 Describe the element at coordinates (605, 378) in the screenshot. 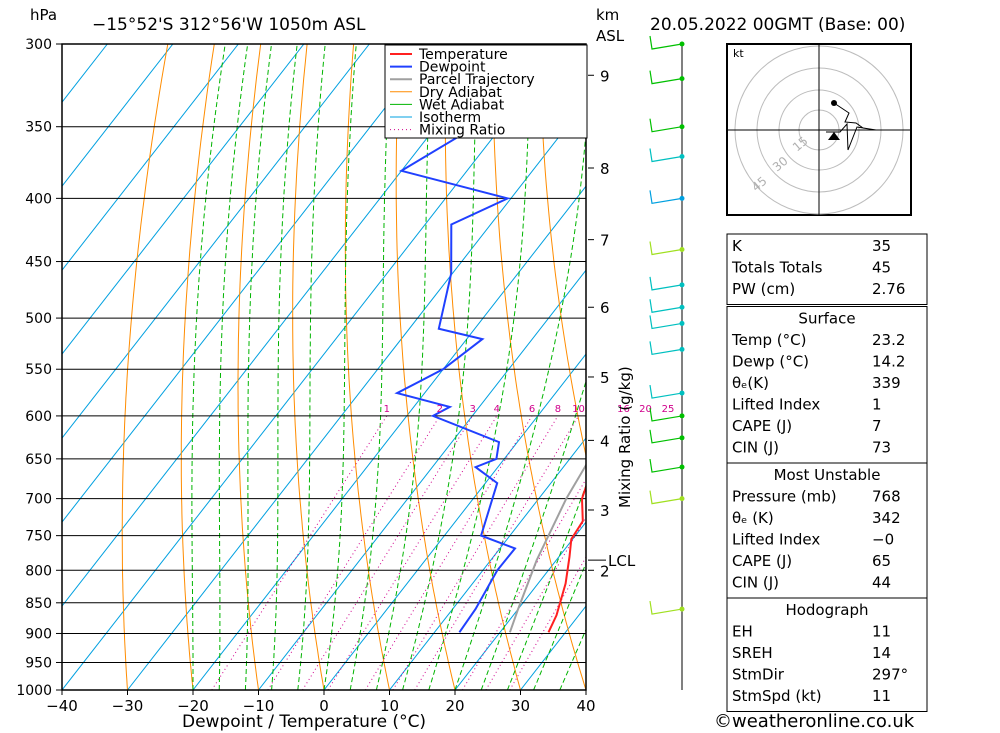

I see `km-tick-label: 5` at that location.